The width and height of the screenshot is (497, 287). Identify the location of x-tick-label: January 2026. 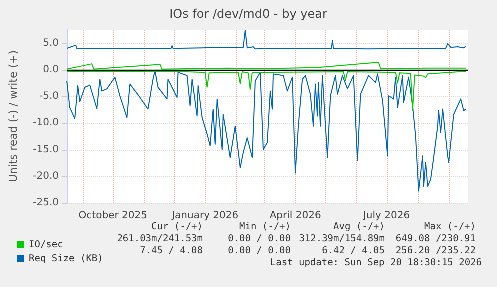
(205, 216).